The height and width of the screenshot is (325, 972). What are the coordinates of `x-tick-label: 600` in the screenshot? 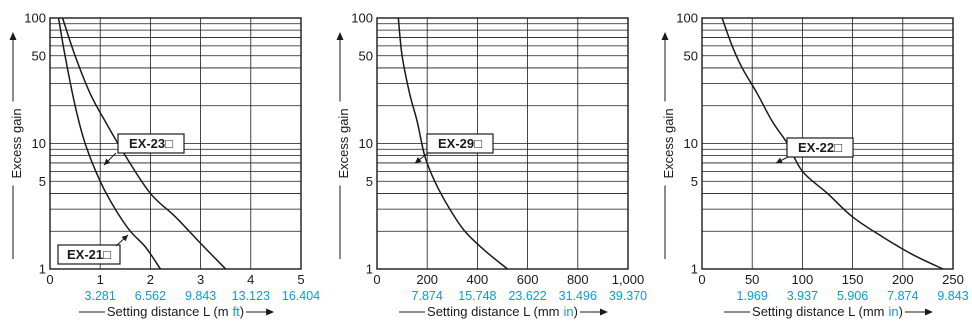 It's located at (528, 279).